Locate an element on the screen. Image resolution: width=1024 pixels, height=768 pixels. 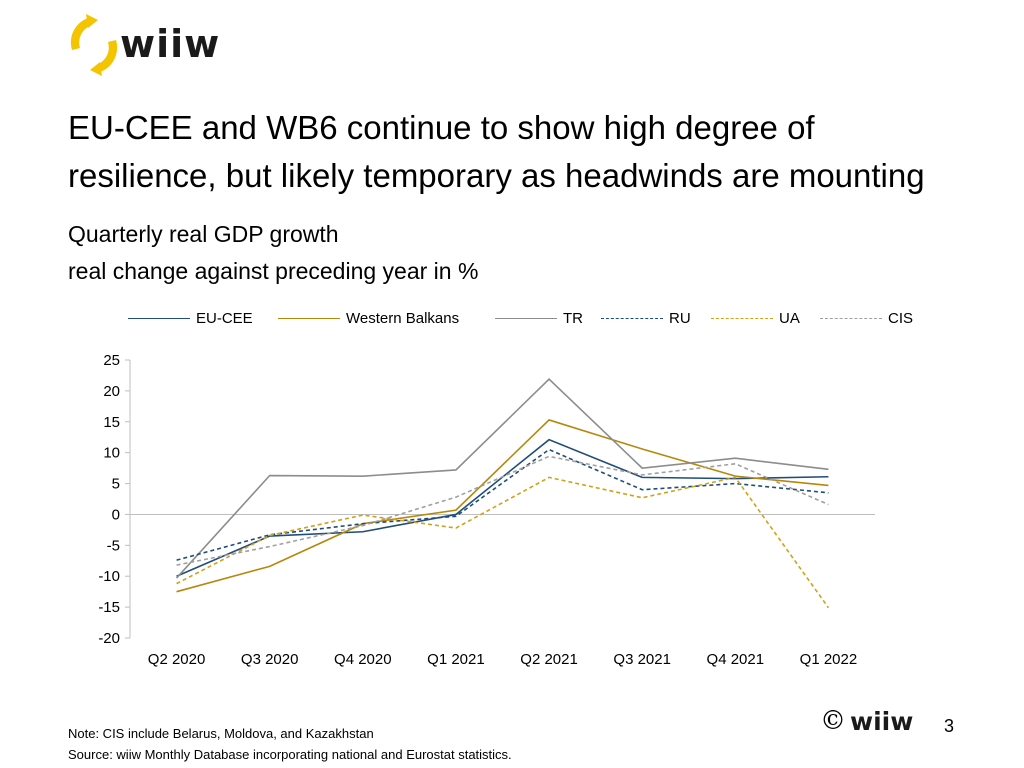
y-tick-label: -10 is located at coordinates (109, 576).